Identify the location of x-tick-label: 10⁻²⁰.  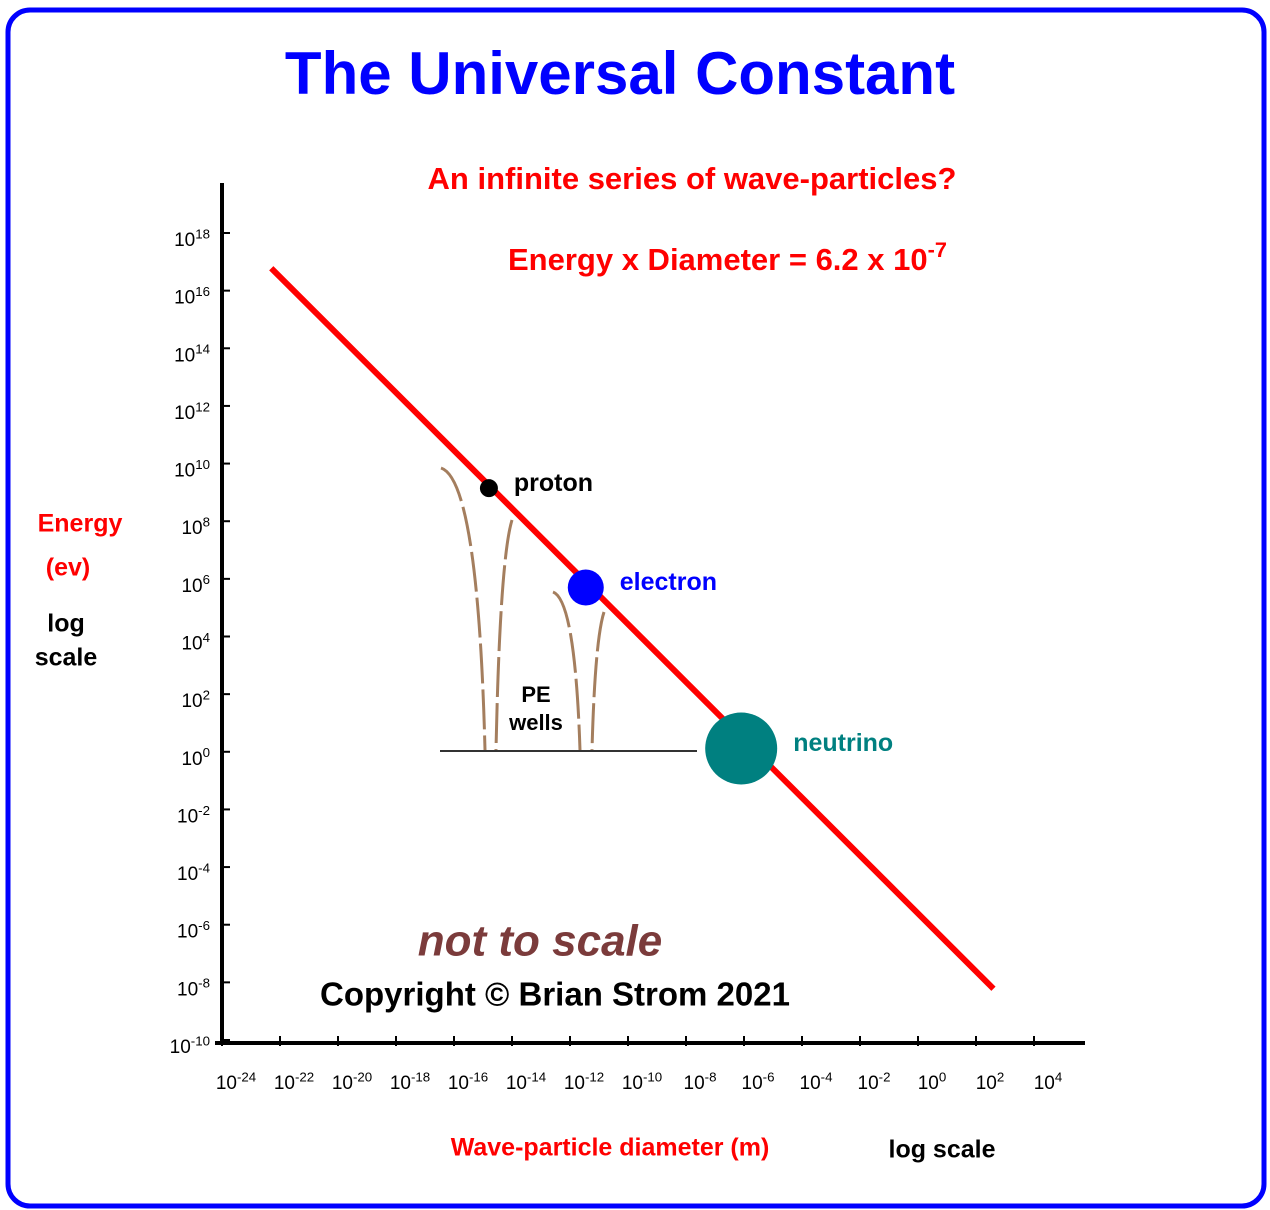
(352, 1081).